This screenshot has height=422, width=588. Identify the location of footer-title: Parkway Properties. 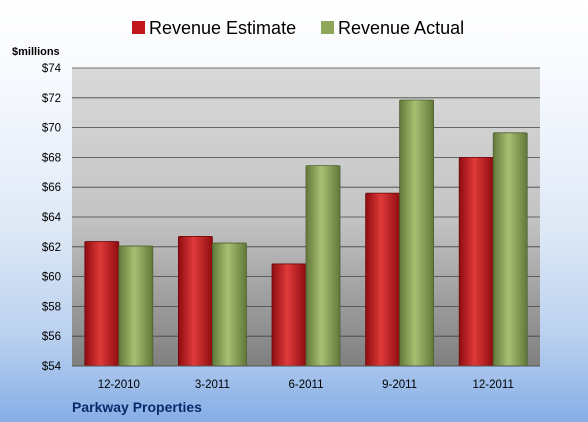
(137, 407).